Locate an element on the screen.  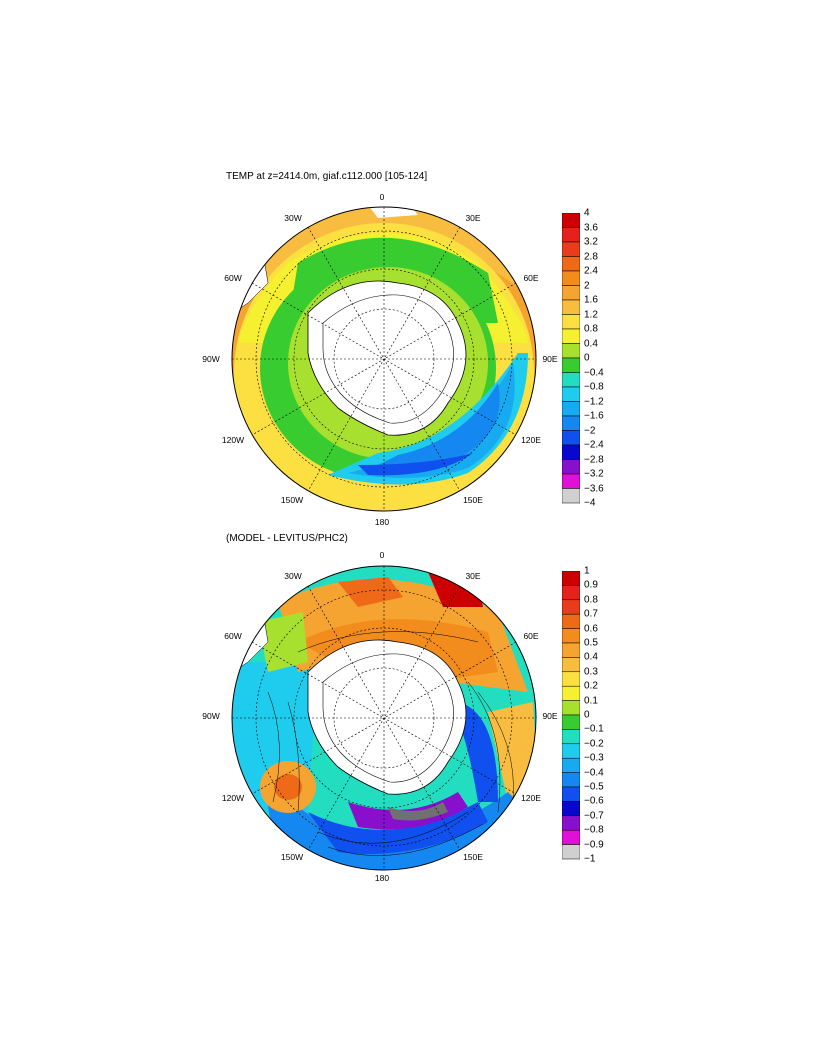
colorbar-tick-label: −3.6 is located at coordinates (594, 488).